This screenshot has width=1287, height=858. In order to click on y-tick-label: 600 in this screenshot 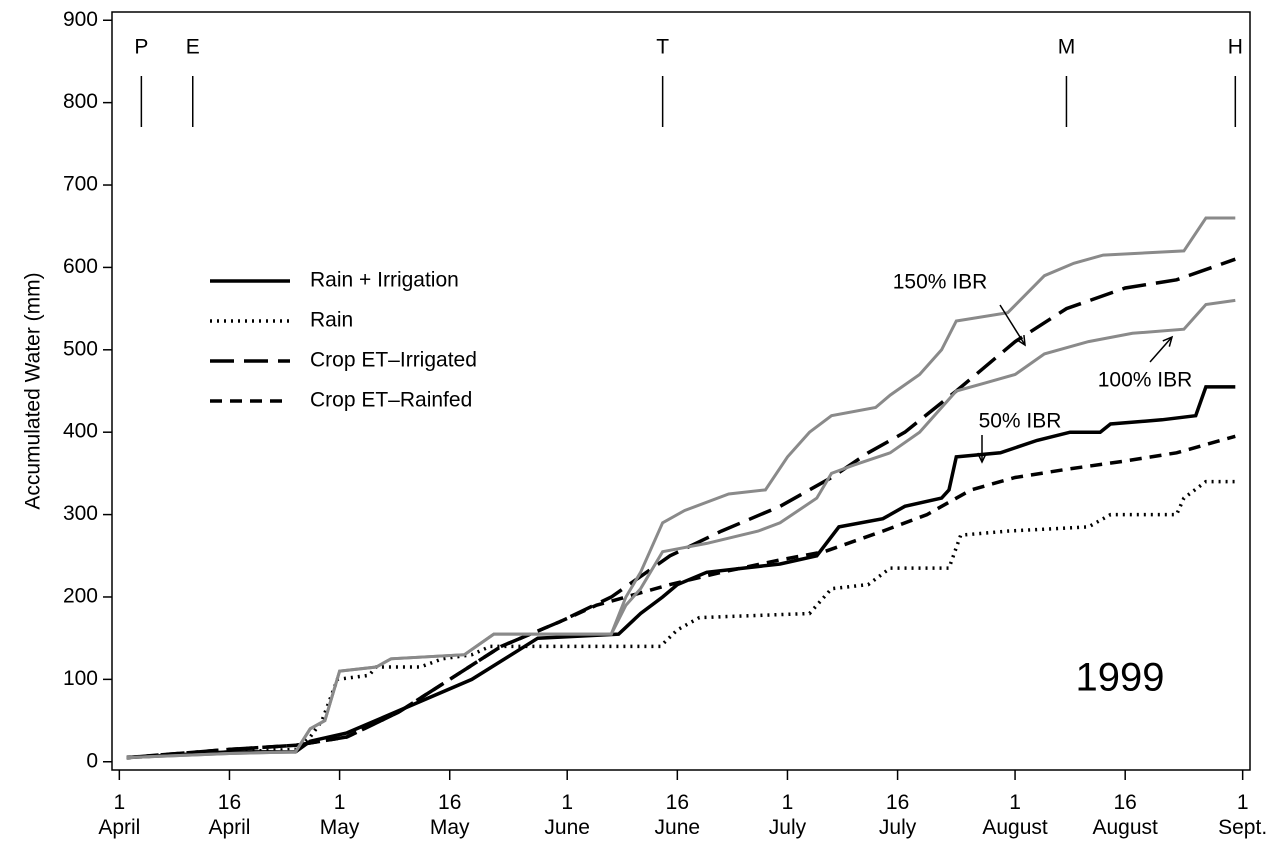, I will do `click(80, 266)`.